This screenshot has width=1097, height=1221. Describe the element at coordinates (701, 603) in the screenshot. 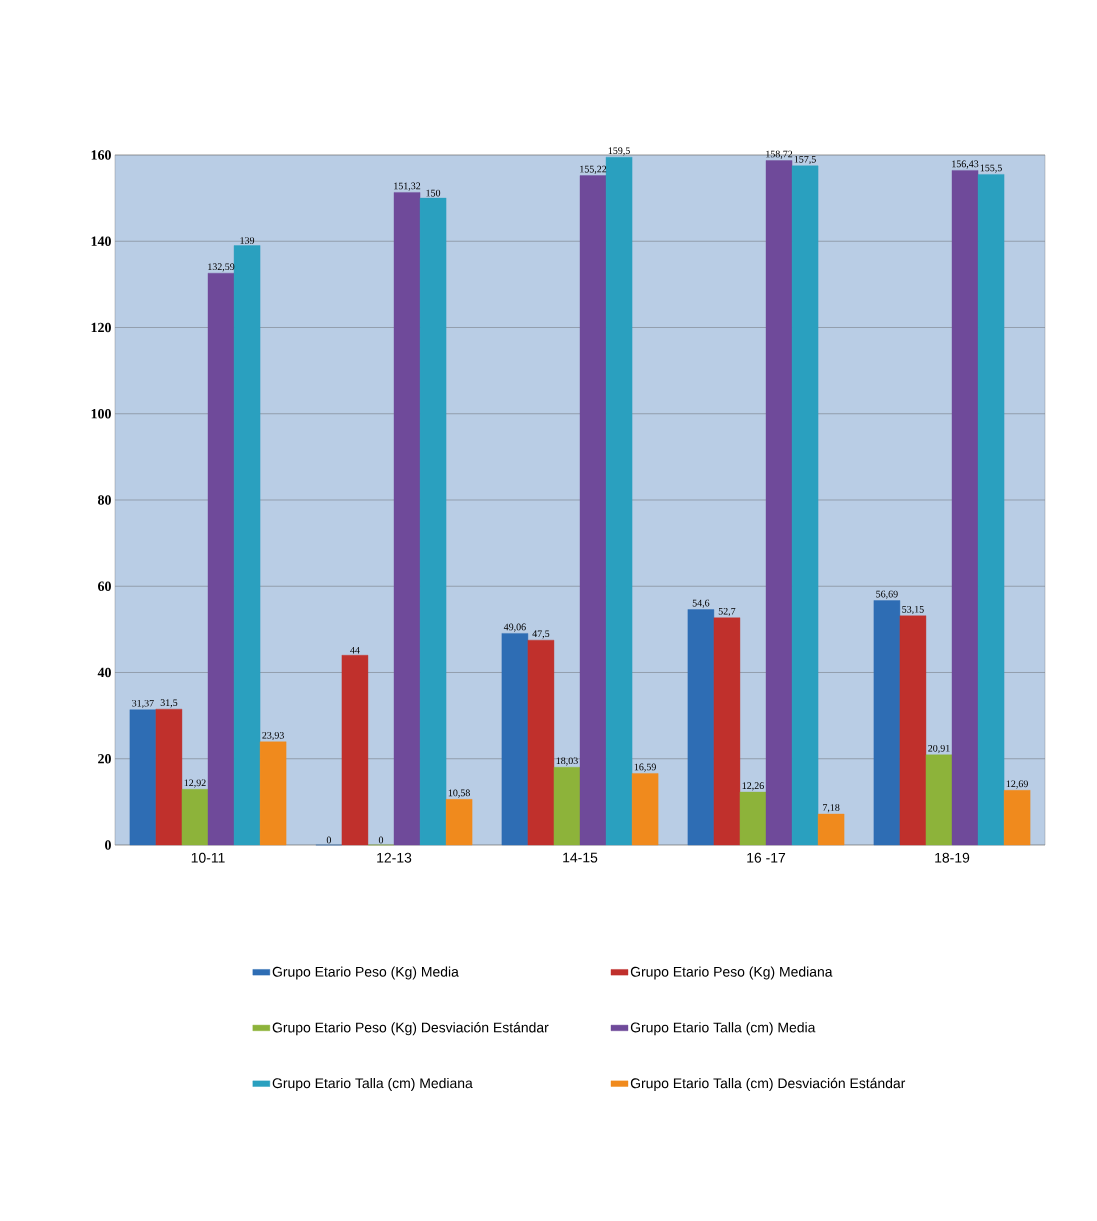

I see `data-label: 54,6` at that location.